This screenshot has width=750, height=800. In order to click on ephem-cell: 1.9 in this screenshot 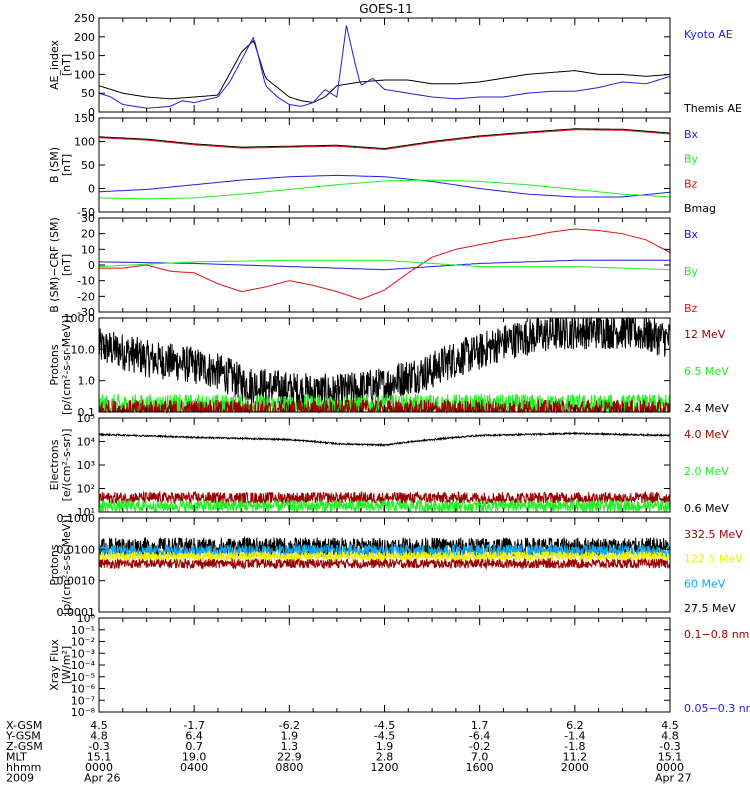, I will do `click(290, 736)`.